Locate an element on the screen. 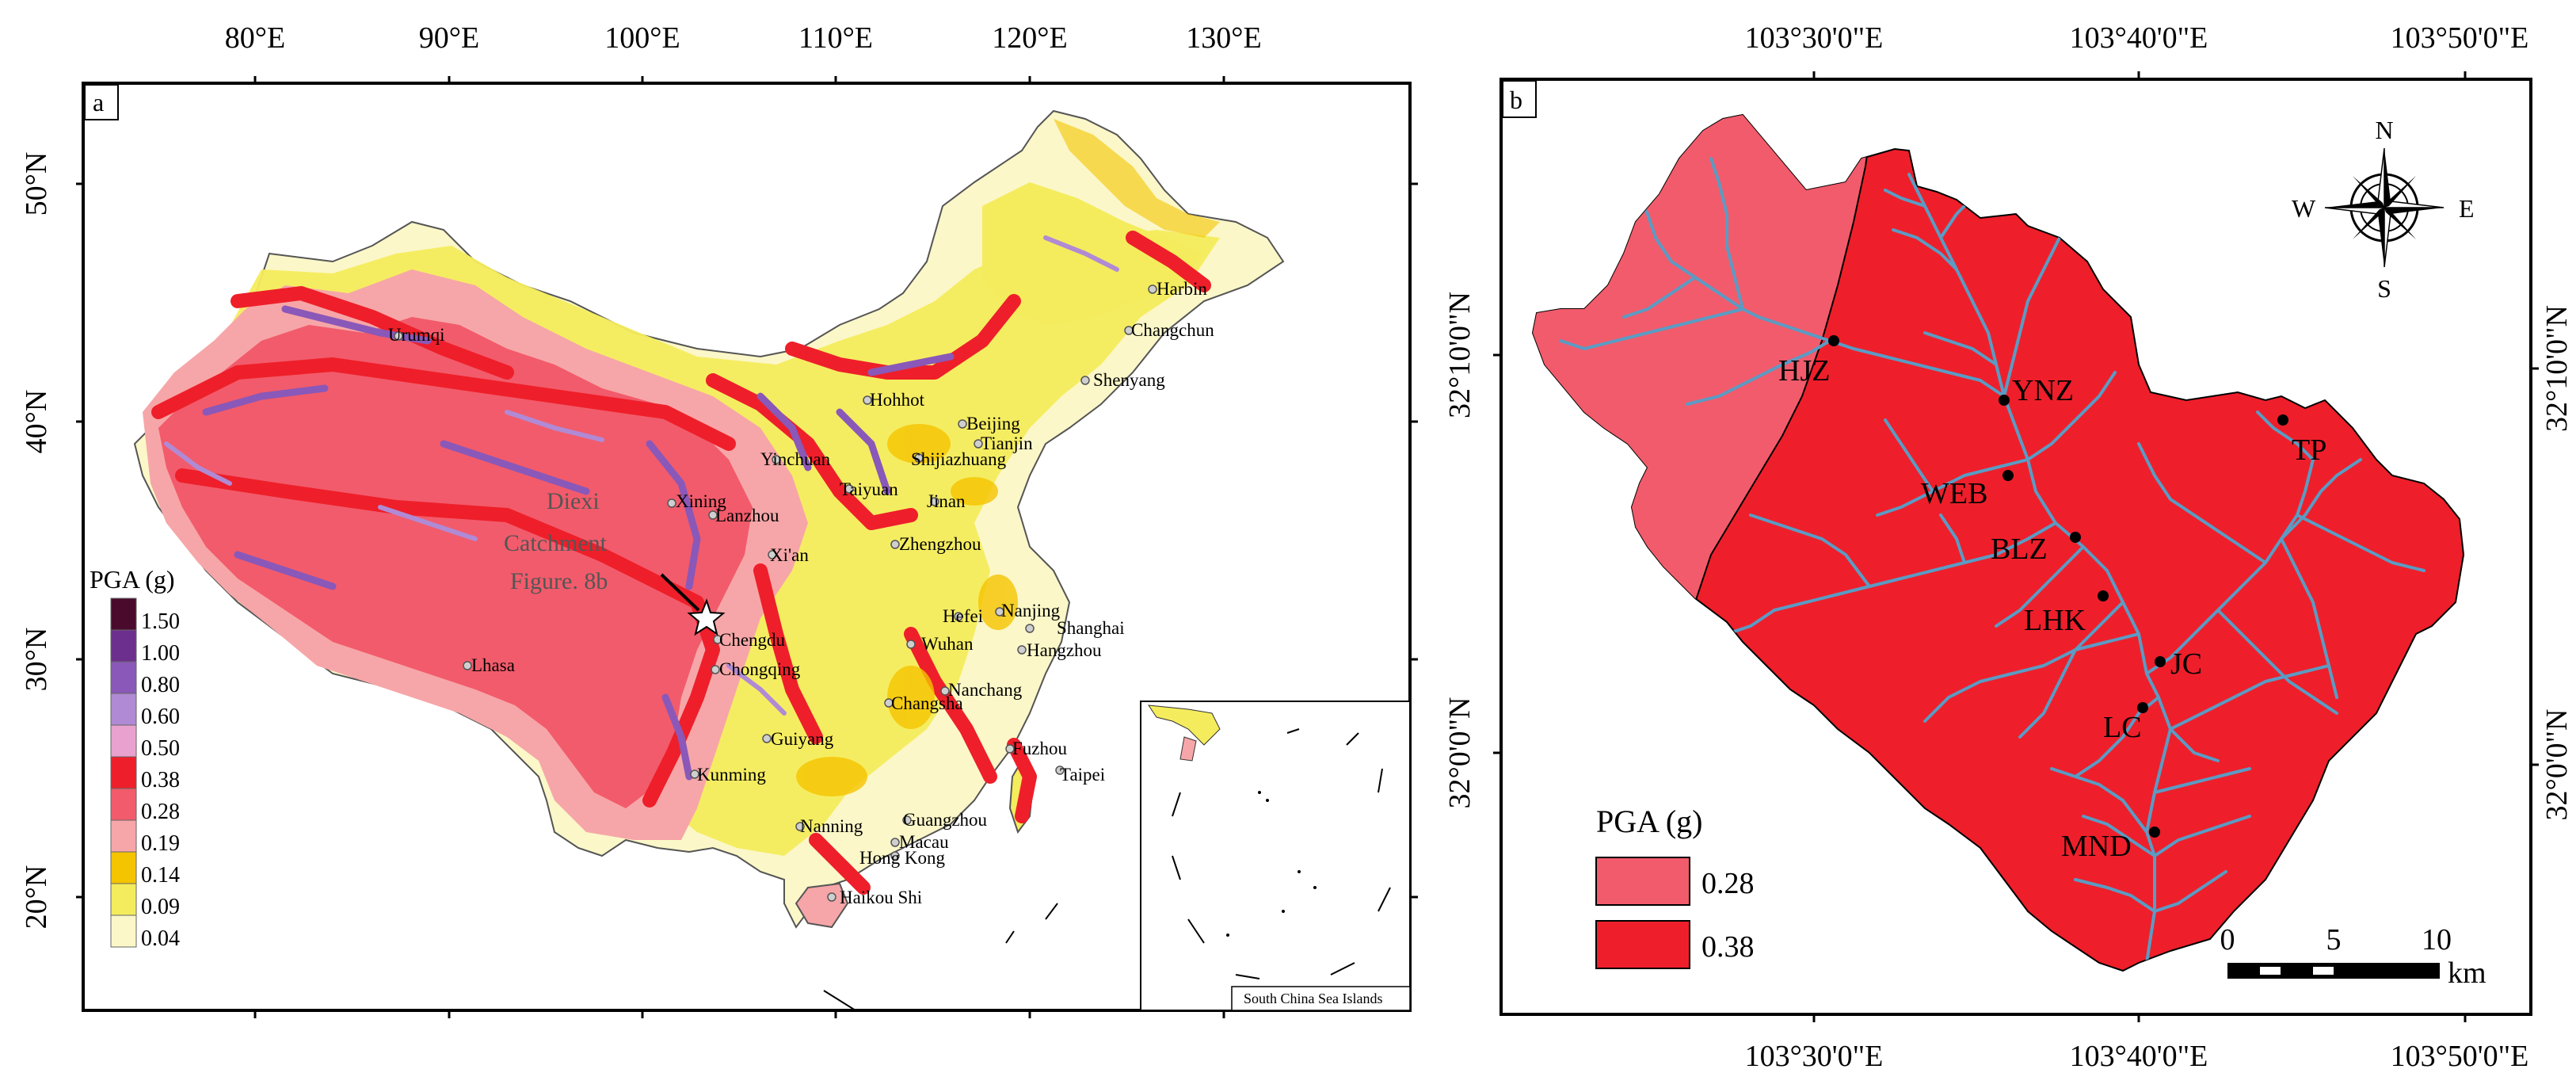  legend-value: 0.14 is located at coordinates (161, 875).